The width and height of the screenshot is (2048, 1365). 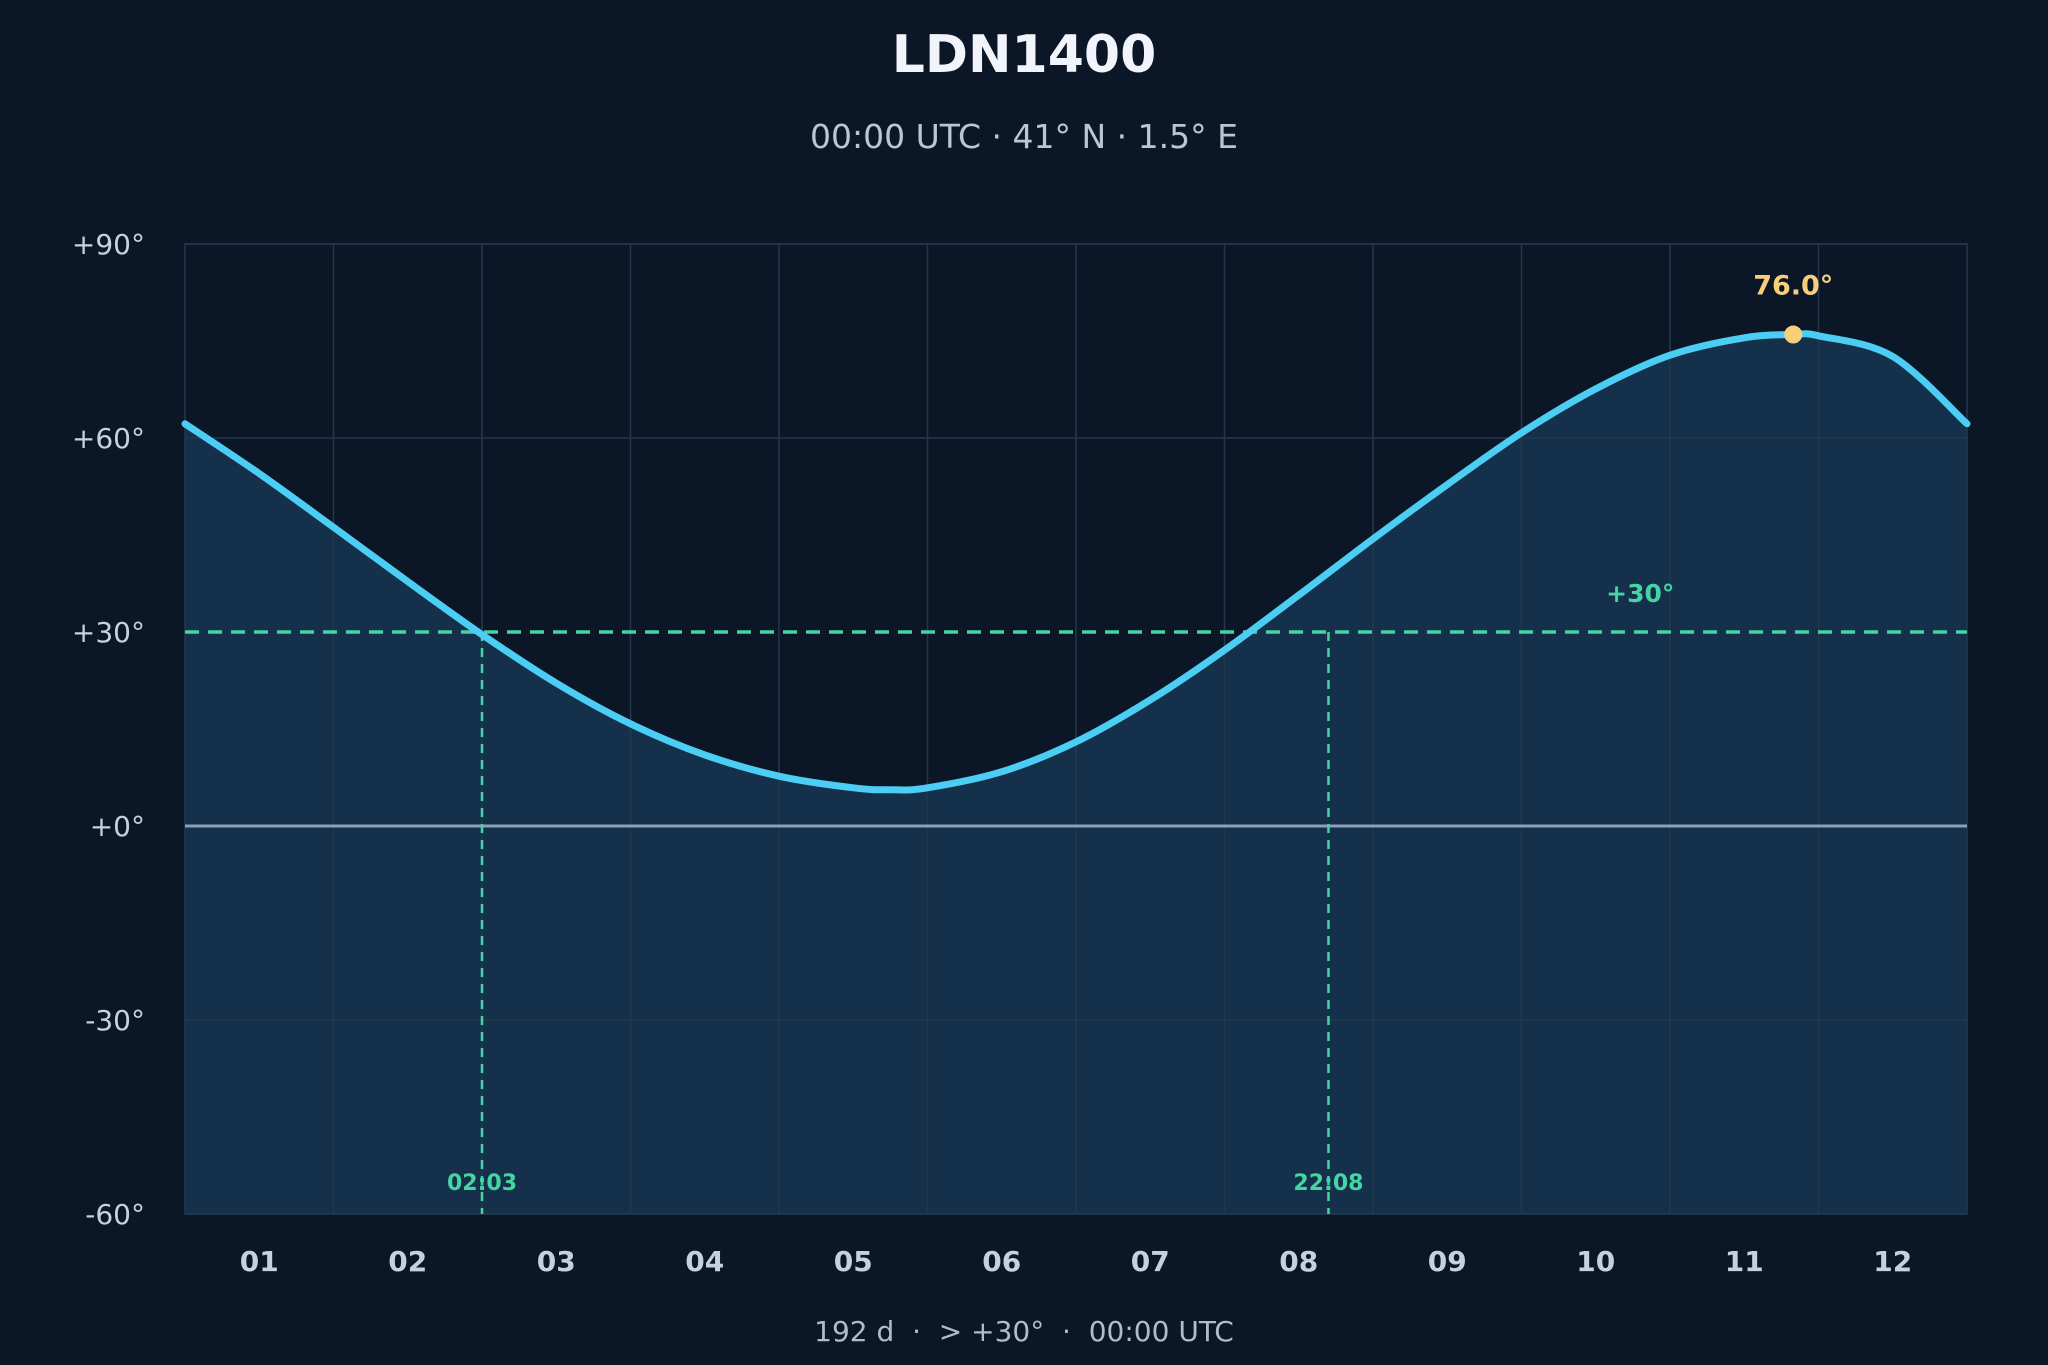 What do you see at coordinates (1793, 286) in the screenshot?
I see `peak-label: 76.0°` at bounding box center [1793, 286].